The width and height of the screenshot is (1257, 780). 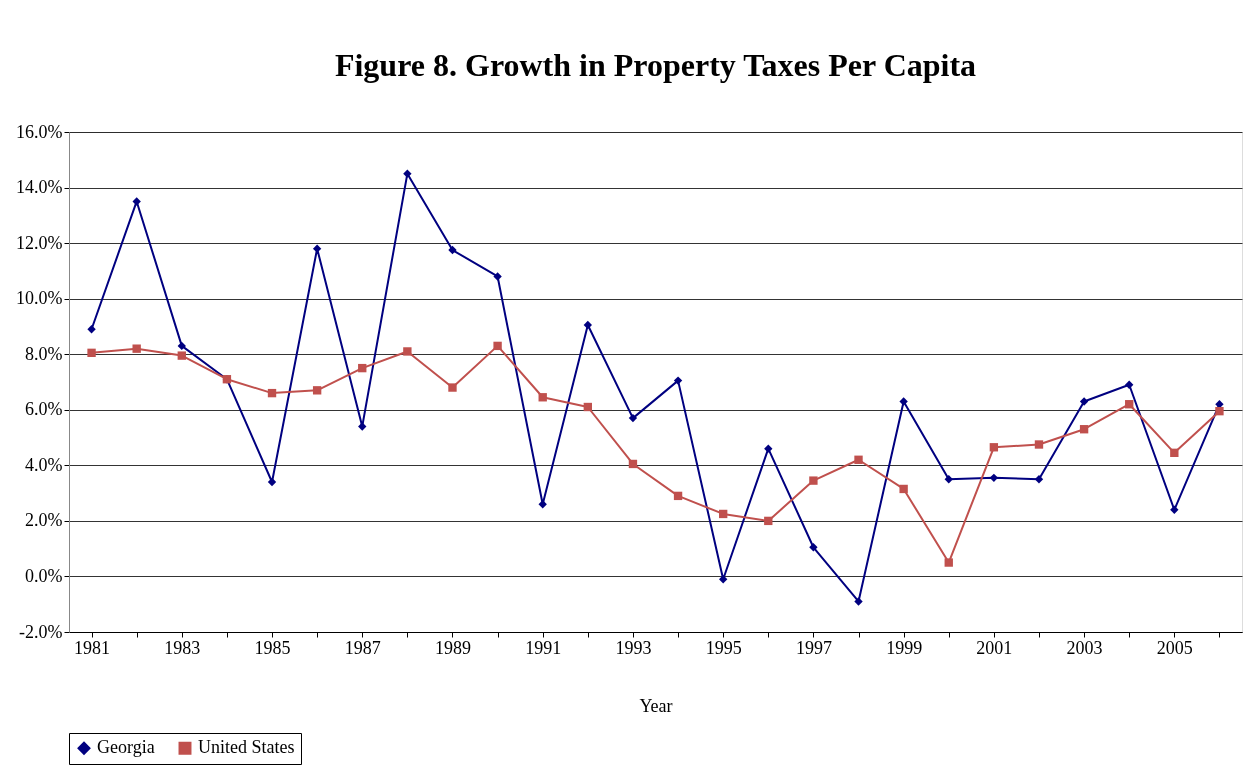 What do you see at coordinates (44, 575) in the screenshot?
I see `y-tick-label: 0.0%` at bounding box center [44, 575].